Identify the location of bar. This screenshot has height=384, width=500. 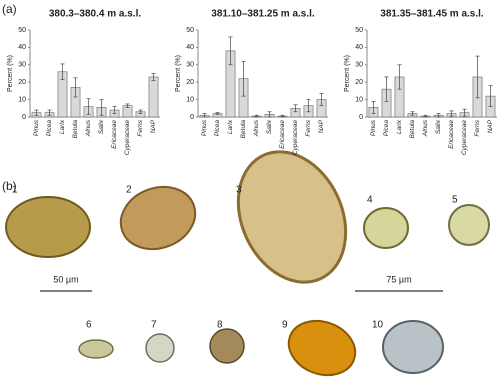
(153, 97).